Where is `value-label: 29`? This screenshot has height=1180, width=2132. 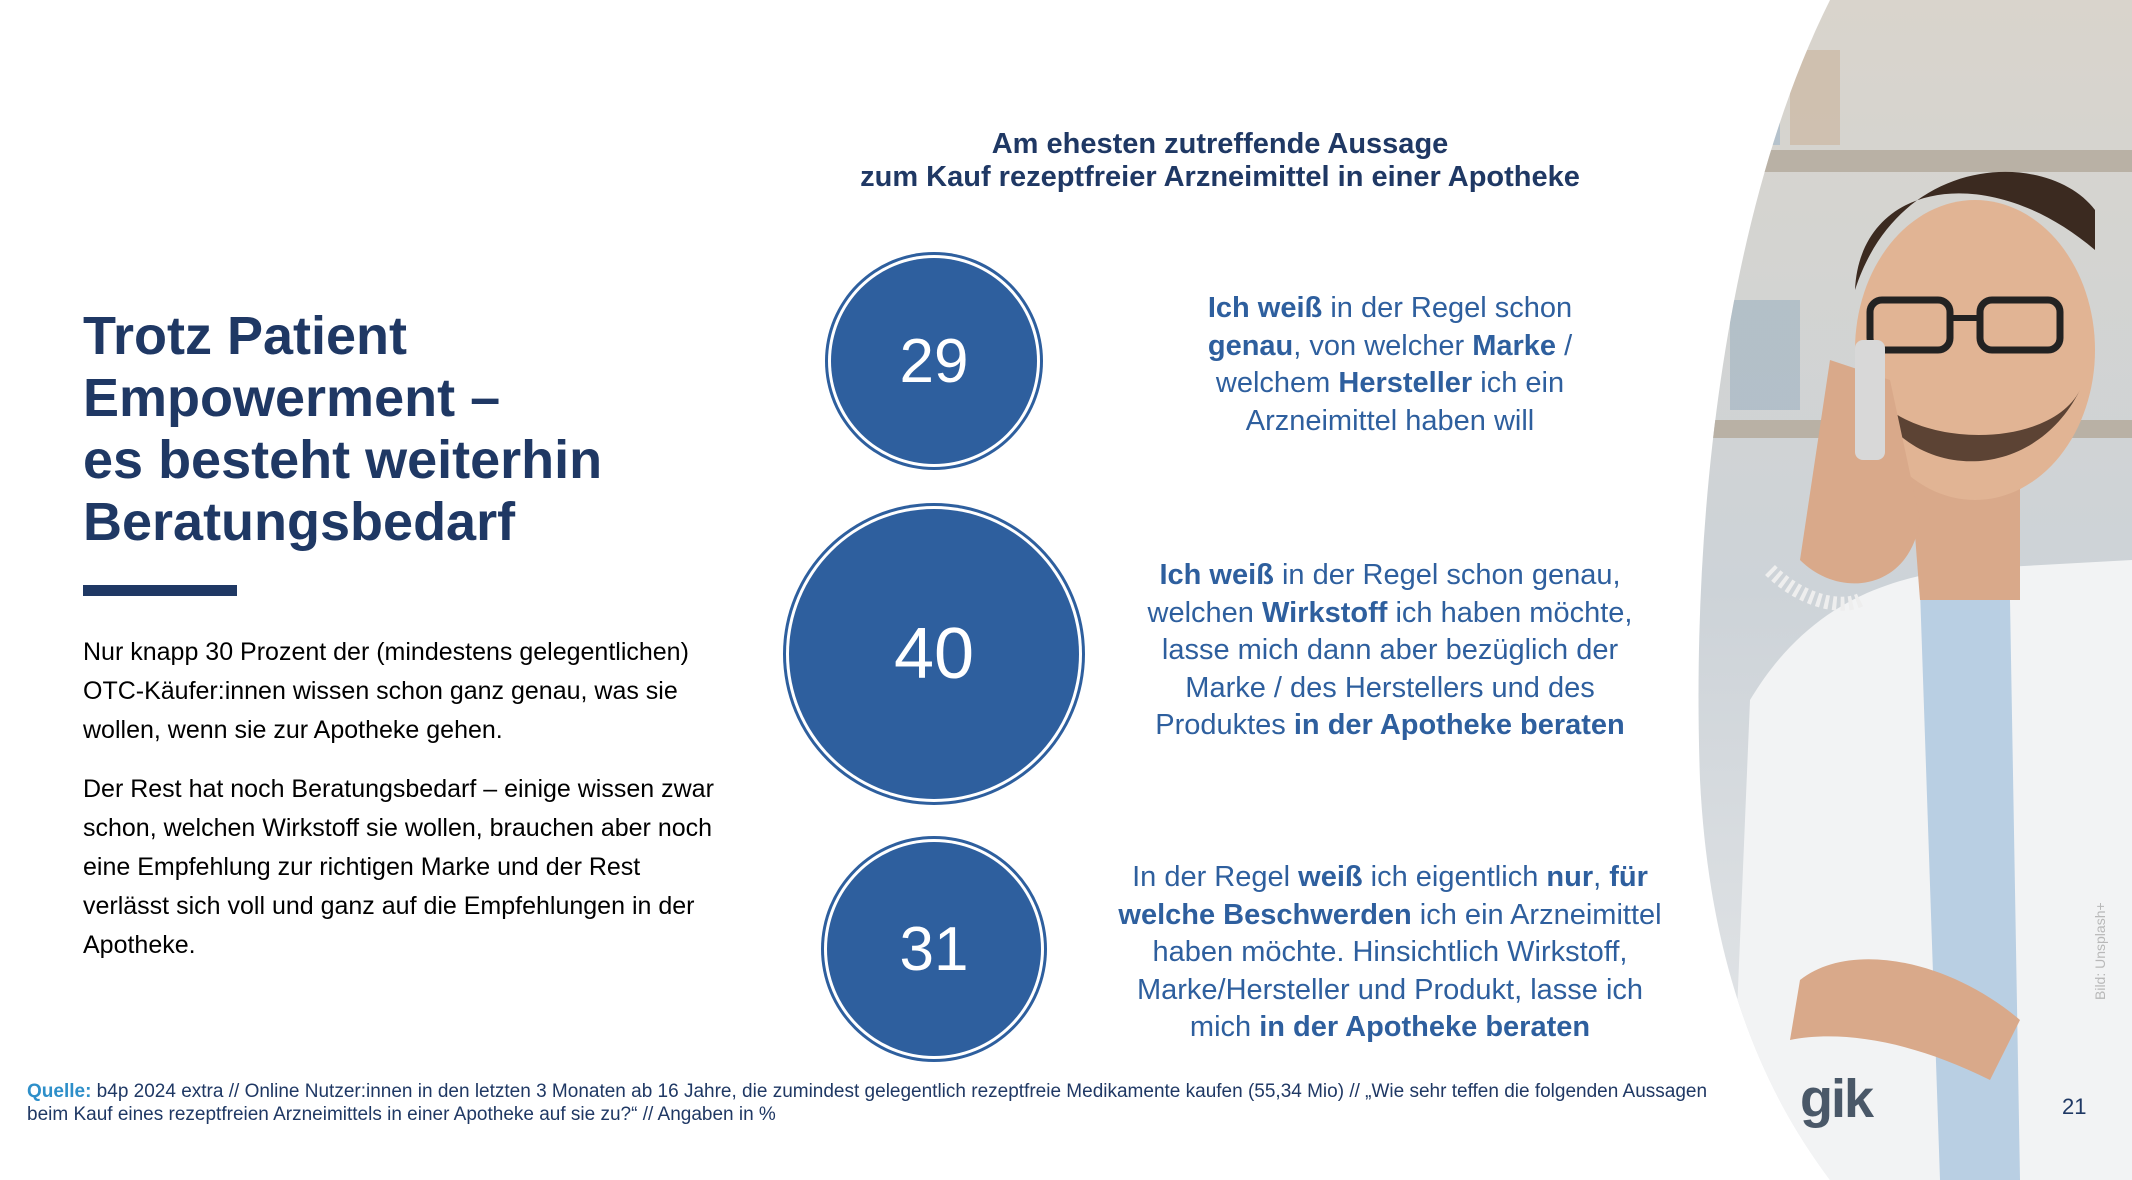
value-label: 29 is located at coordinates (934, 361).